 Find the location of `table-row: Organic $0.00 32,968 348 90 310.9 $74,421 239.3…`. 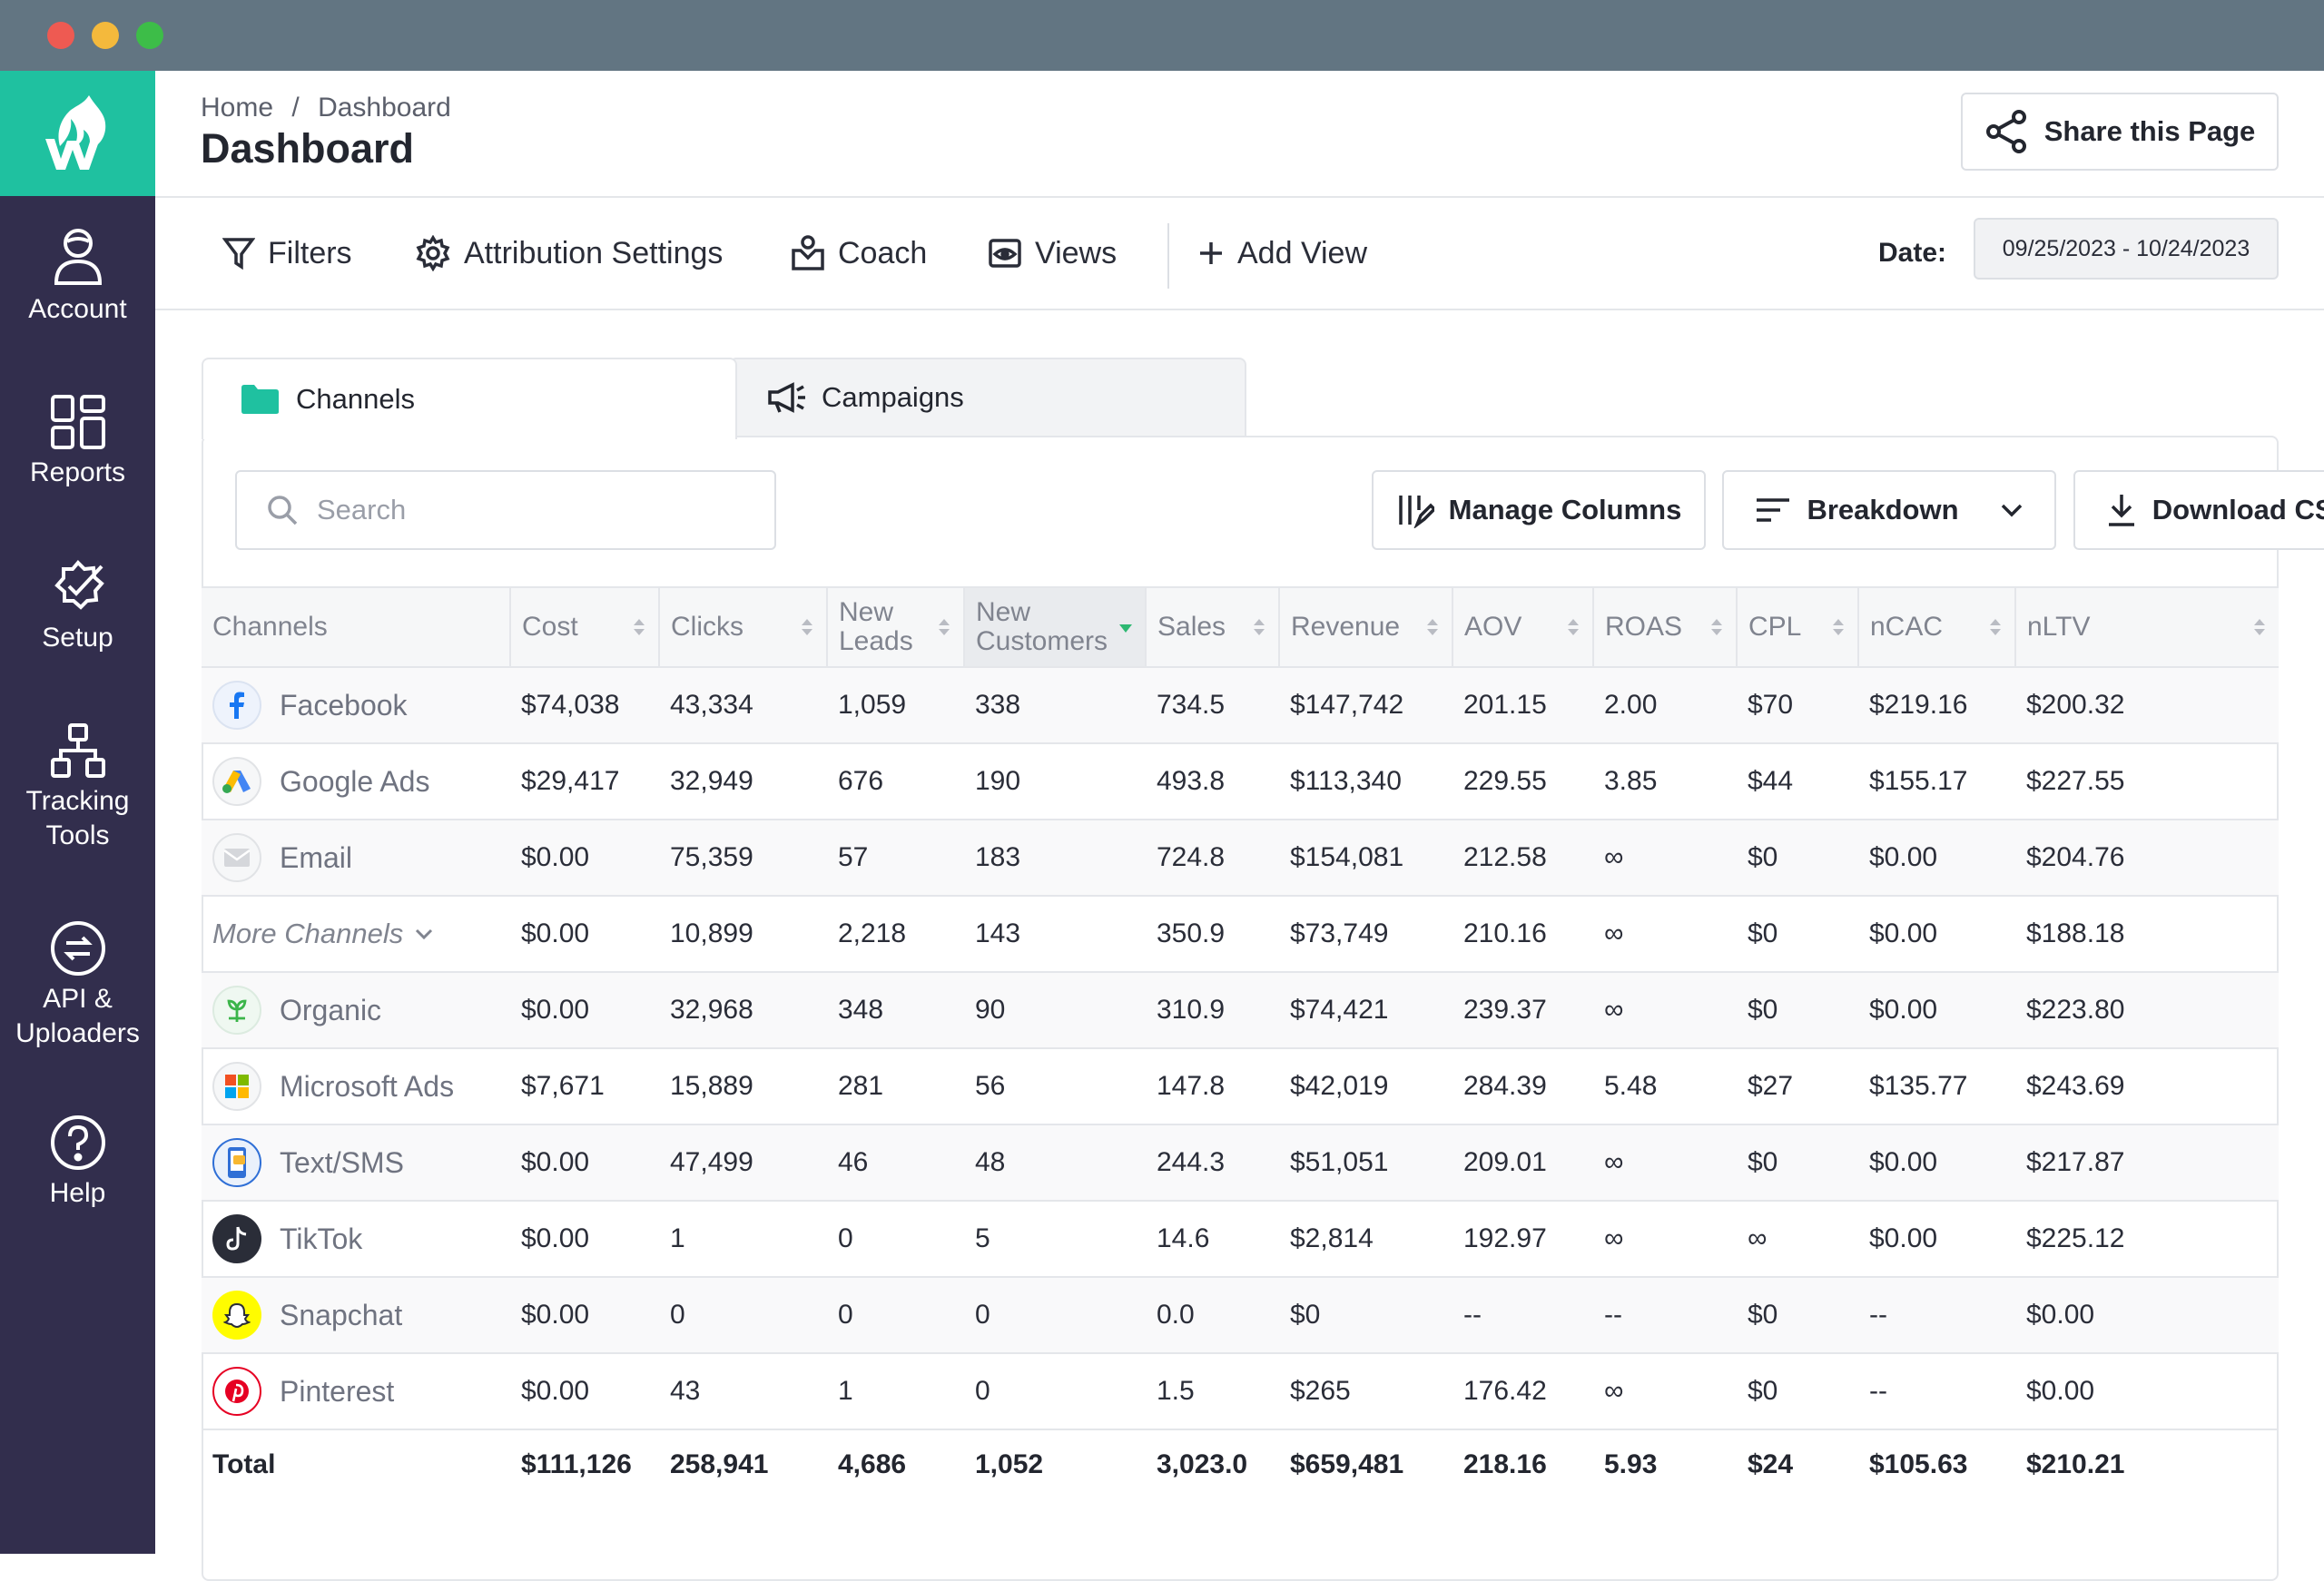

table-row: Organic $0.00 32,968 348 90 310.9 $74,421 239.3… is located at coordinates (1240, 1010).